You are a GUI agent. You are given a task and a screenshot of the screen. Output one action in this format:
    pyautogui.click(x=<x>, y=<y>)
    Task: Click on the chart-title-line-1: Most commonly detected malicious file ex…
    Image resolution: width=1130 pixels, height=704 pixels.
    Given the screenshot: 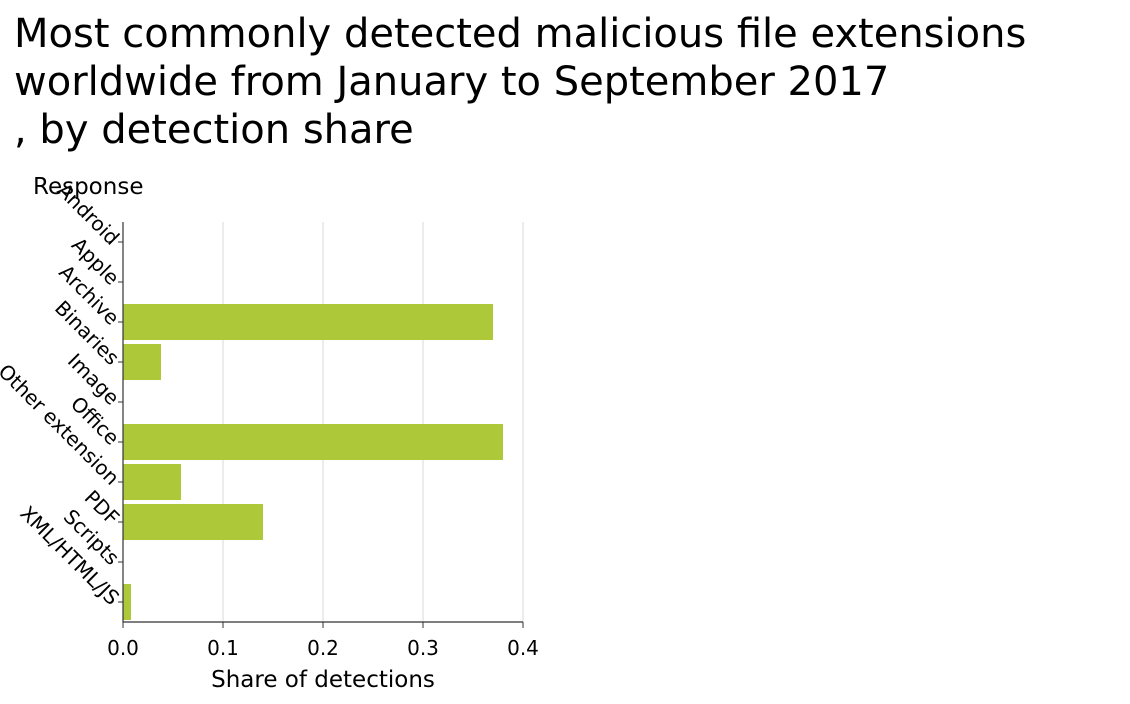 What is the action you would take?
    pyautogui.click(x=520, y=34)
    